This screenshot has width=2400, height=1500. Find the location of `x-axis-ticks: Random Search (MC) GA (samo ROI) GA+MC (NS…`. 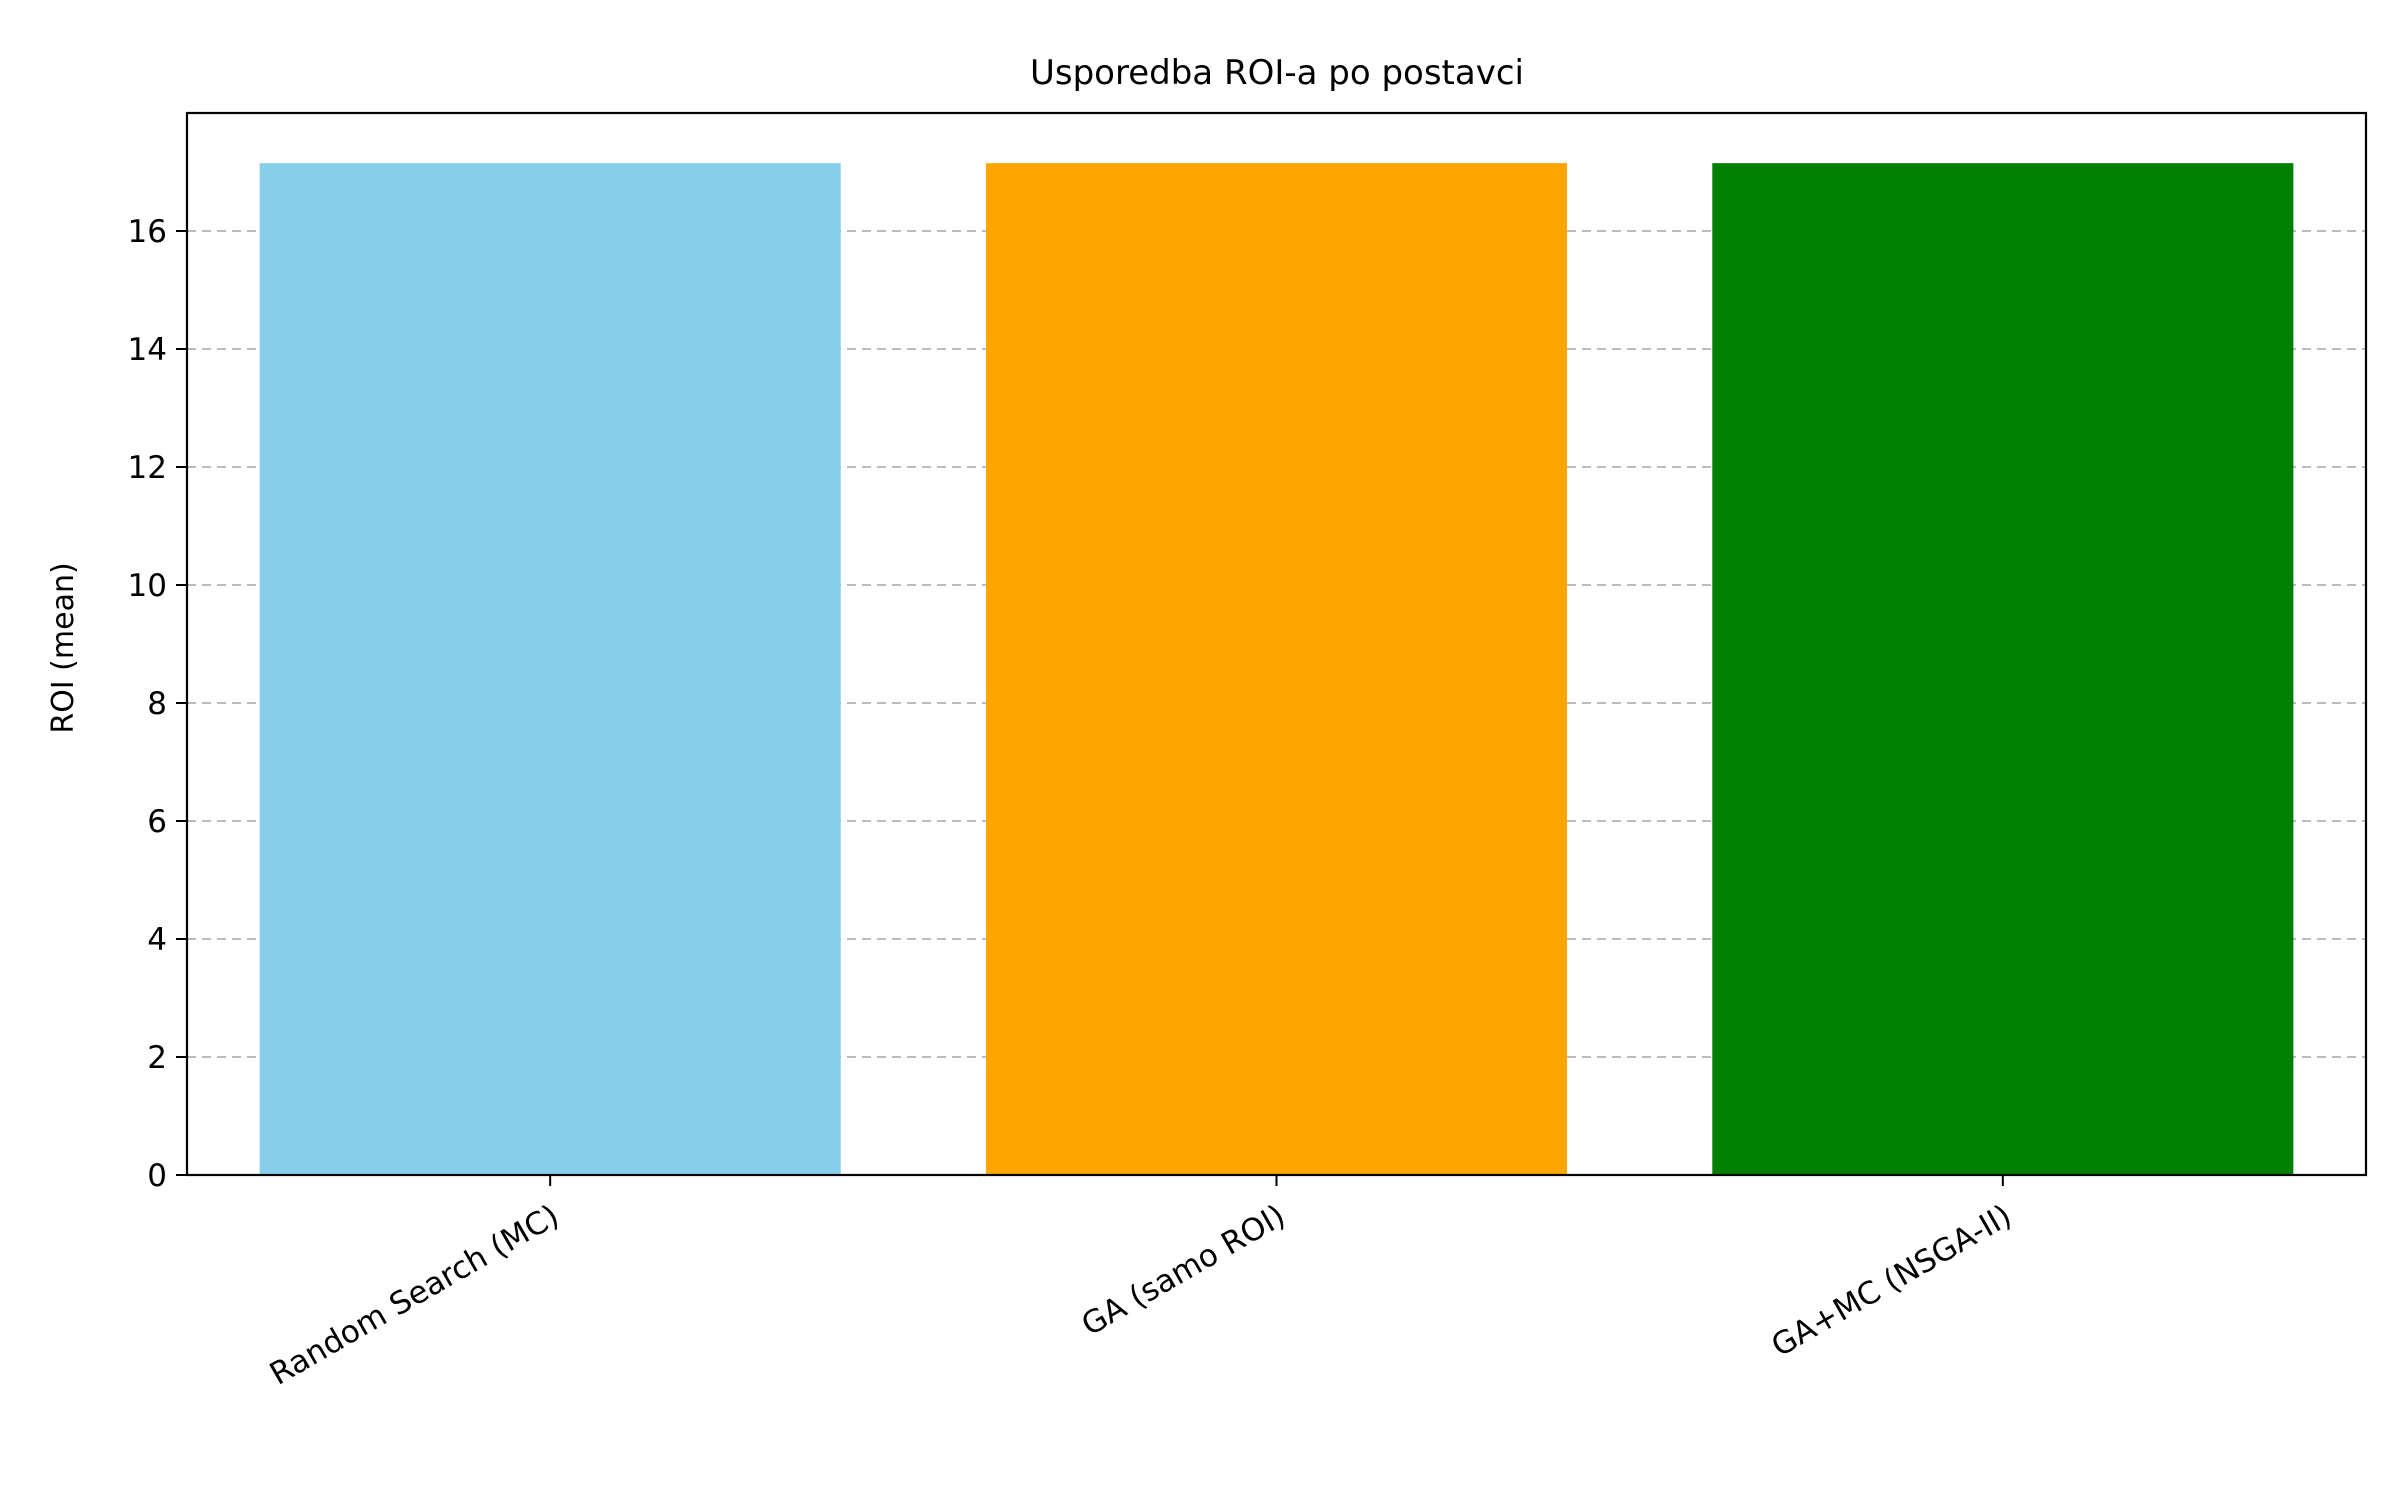

x-axis-ticks: Random Search (MC) GA (samo ROI) GA+MC (NS… is located at coordinates (1141, 1284).